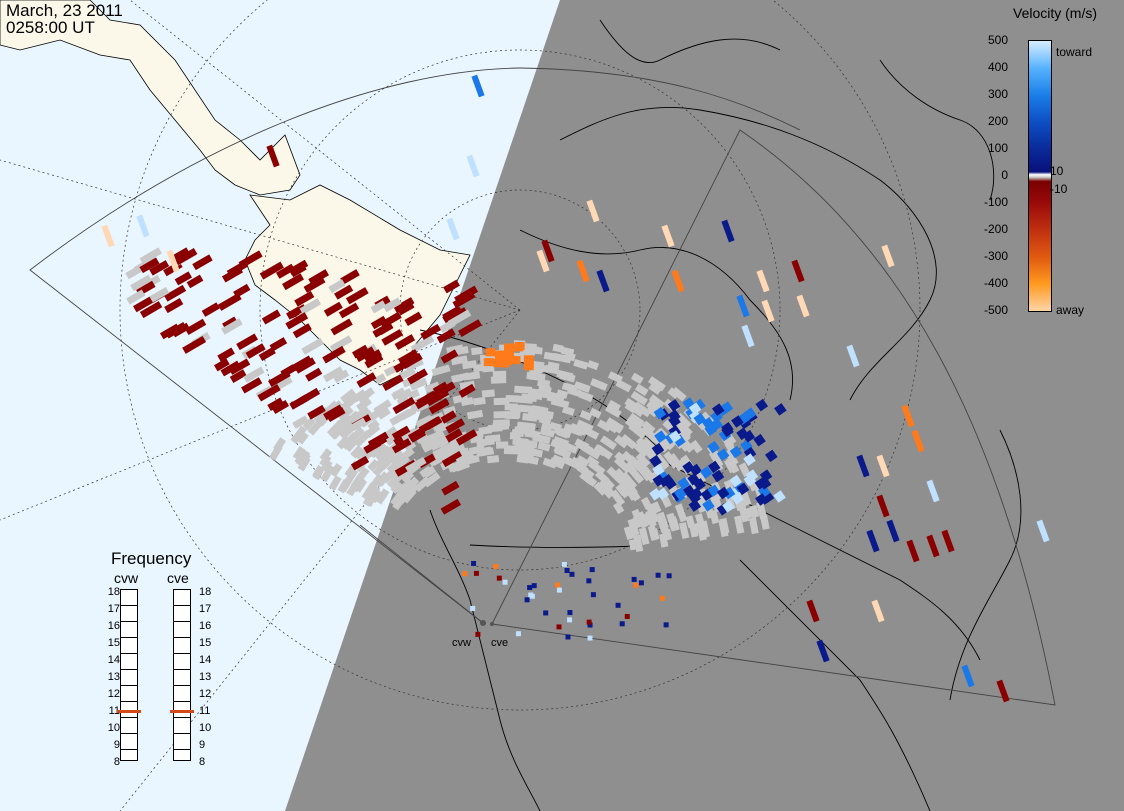  Describe the element at coordinates (1055, 13) in the screenshot. I see `velocity-legend-title: Velocity (m/s)` at that location.